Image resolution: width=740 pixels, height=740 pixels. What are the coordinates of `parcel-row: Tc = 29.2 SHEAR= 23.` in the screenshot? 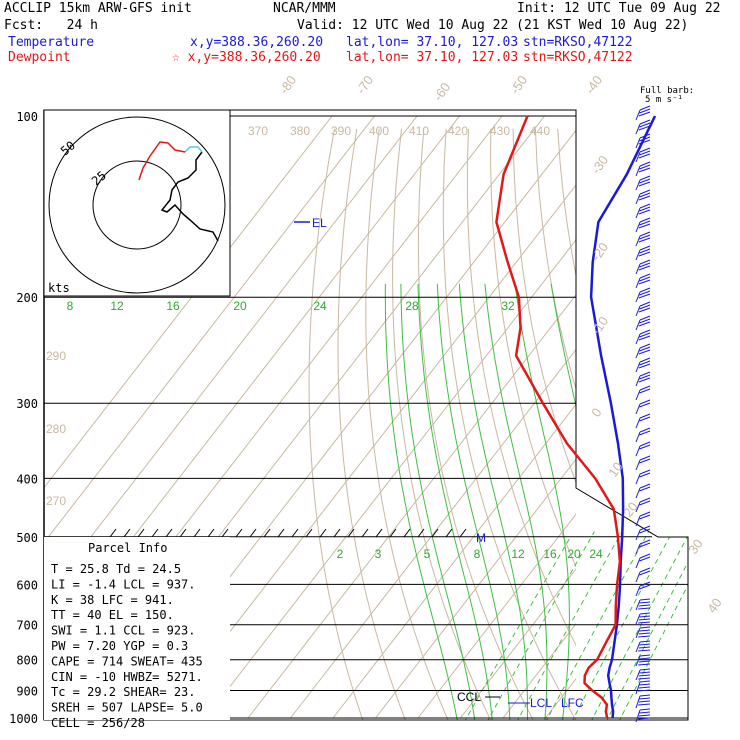 It's located at (123, 692).